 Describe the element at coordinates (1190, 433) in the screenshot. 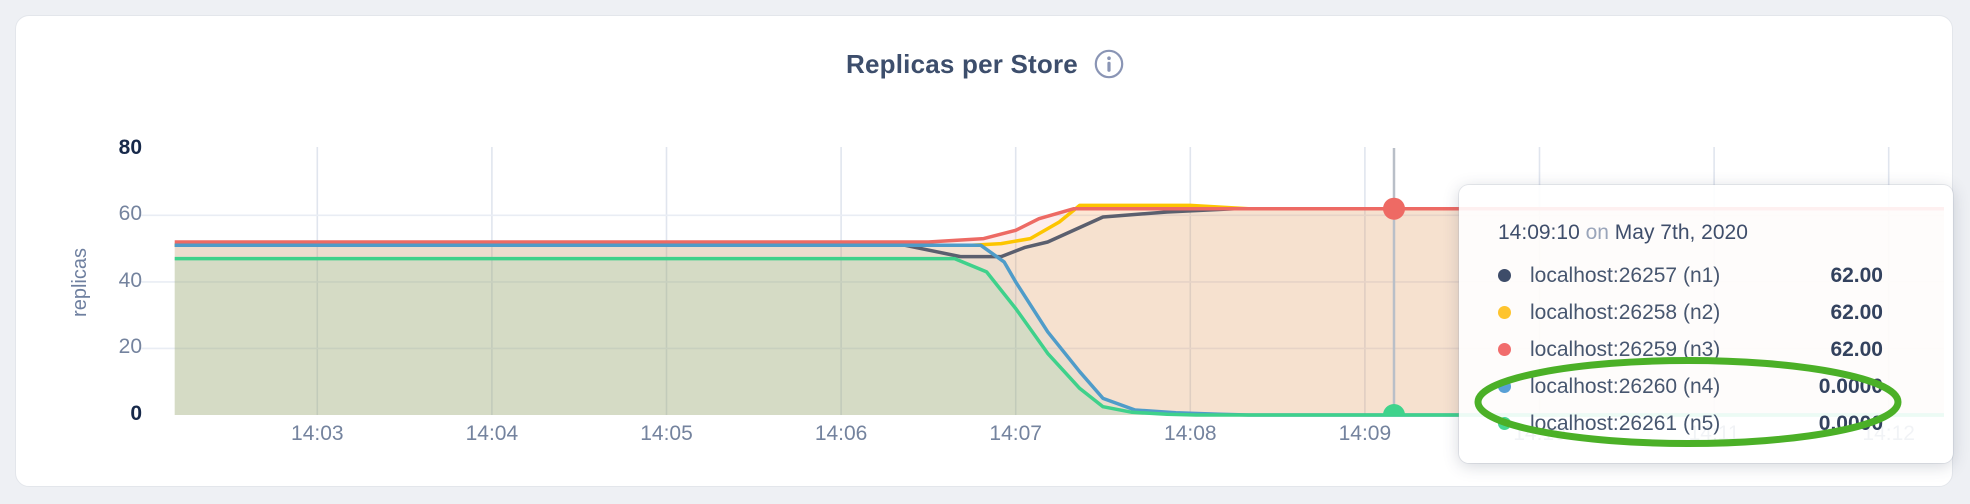

I see `x-tick: 14:08` at that location.